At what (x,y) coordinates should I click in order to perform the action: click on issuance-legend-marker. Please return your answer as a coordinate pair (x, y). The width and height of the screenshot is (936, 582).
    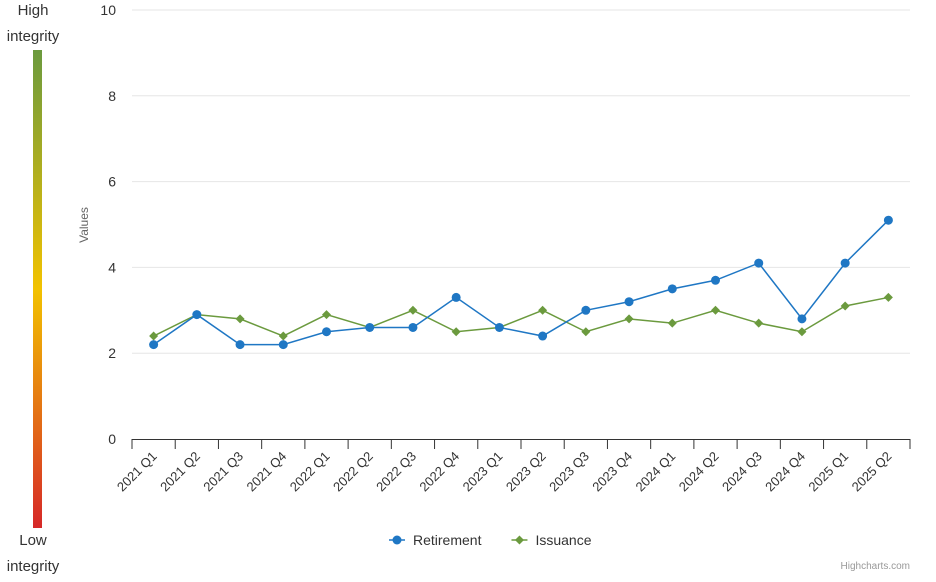
    Looking at the image, I should click on (519, 540).